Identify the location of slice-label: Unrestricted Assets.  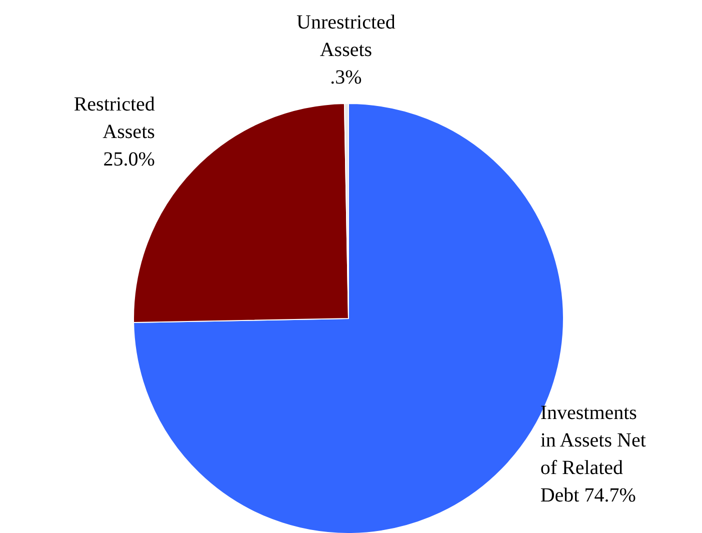
(346, 36).